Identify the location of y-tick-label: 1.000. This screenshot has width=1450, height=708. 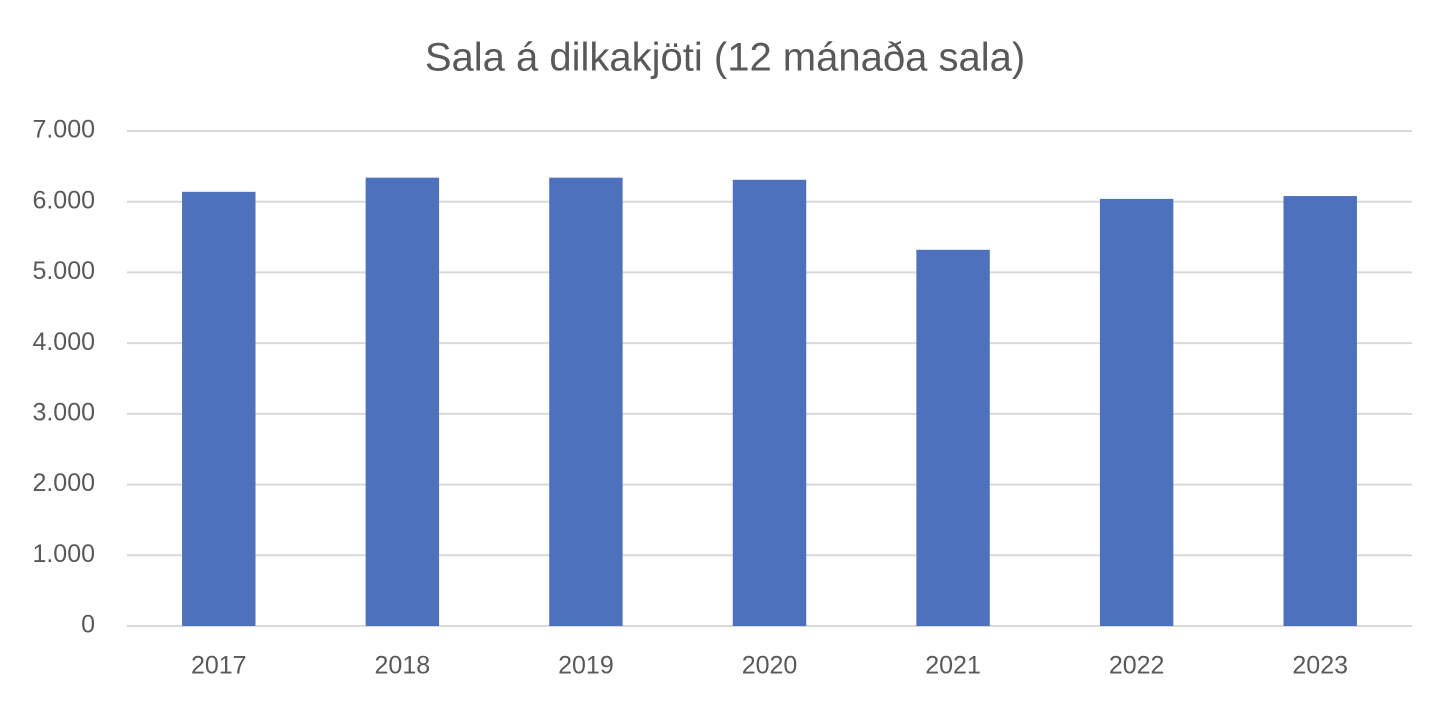
(63, 554).